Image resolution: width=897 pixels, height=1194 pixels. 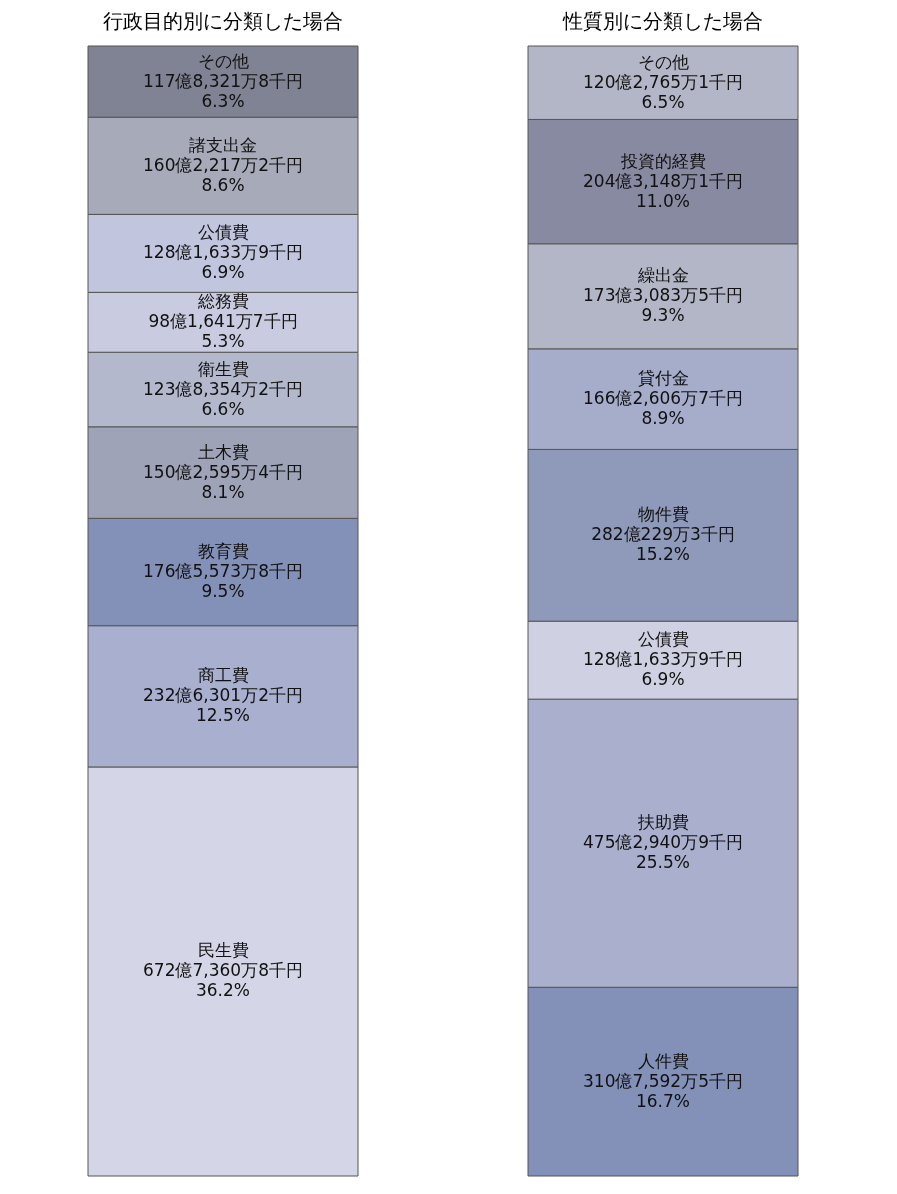 What do you see at coordinates (223, 368) in the screenshot?
I see `series-label: 衛生費` at bounding box center [223, 368].